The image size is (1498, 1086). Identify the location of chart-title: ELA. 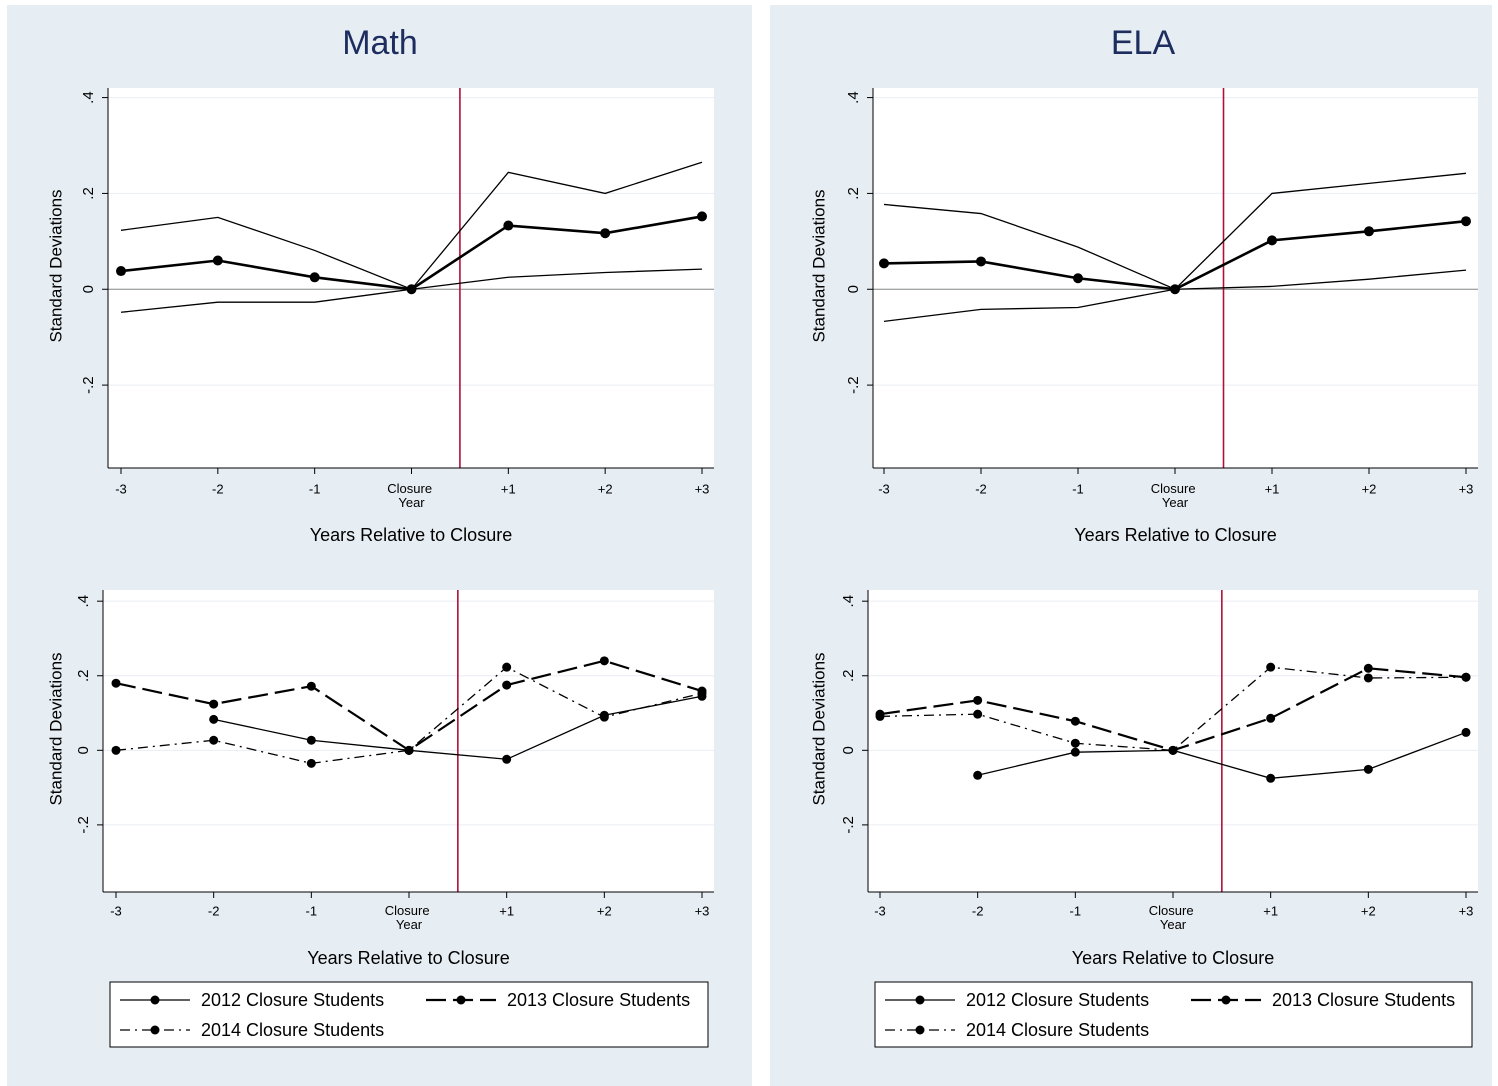
(1143, 43).